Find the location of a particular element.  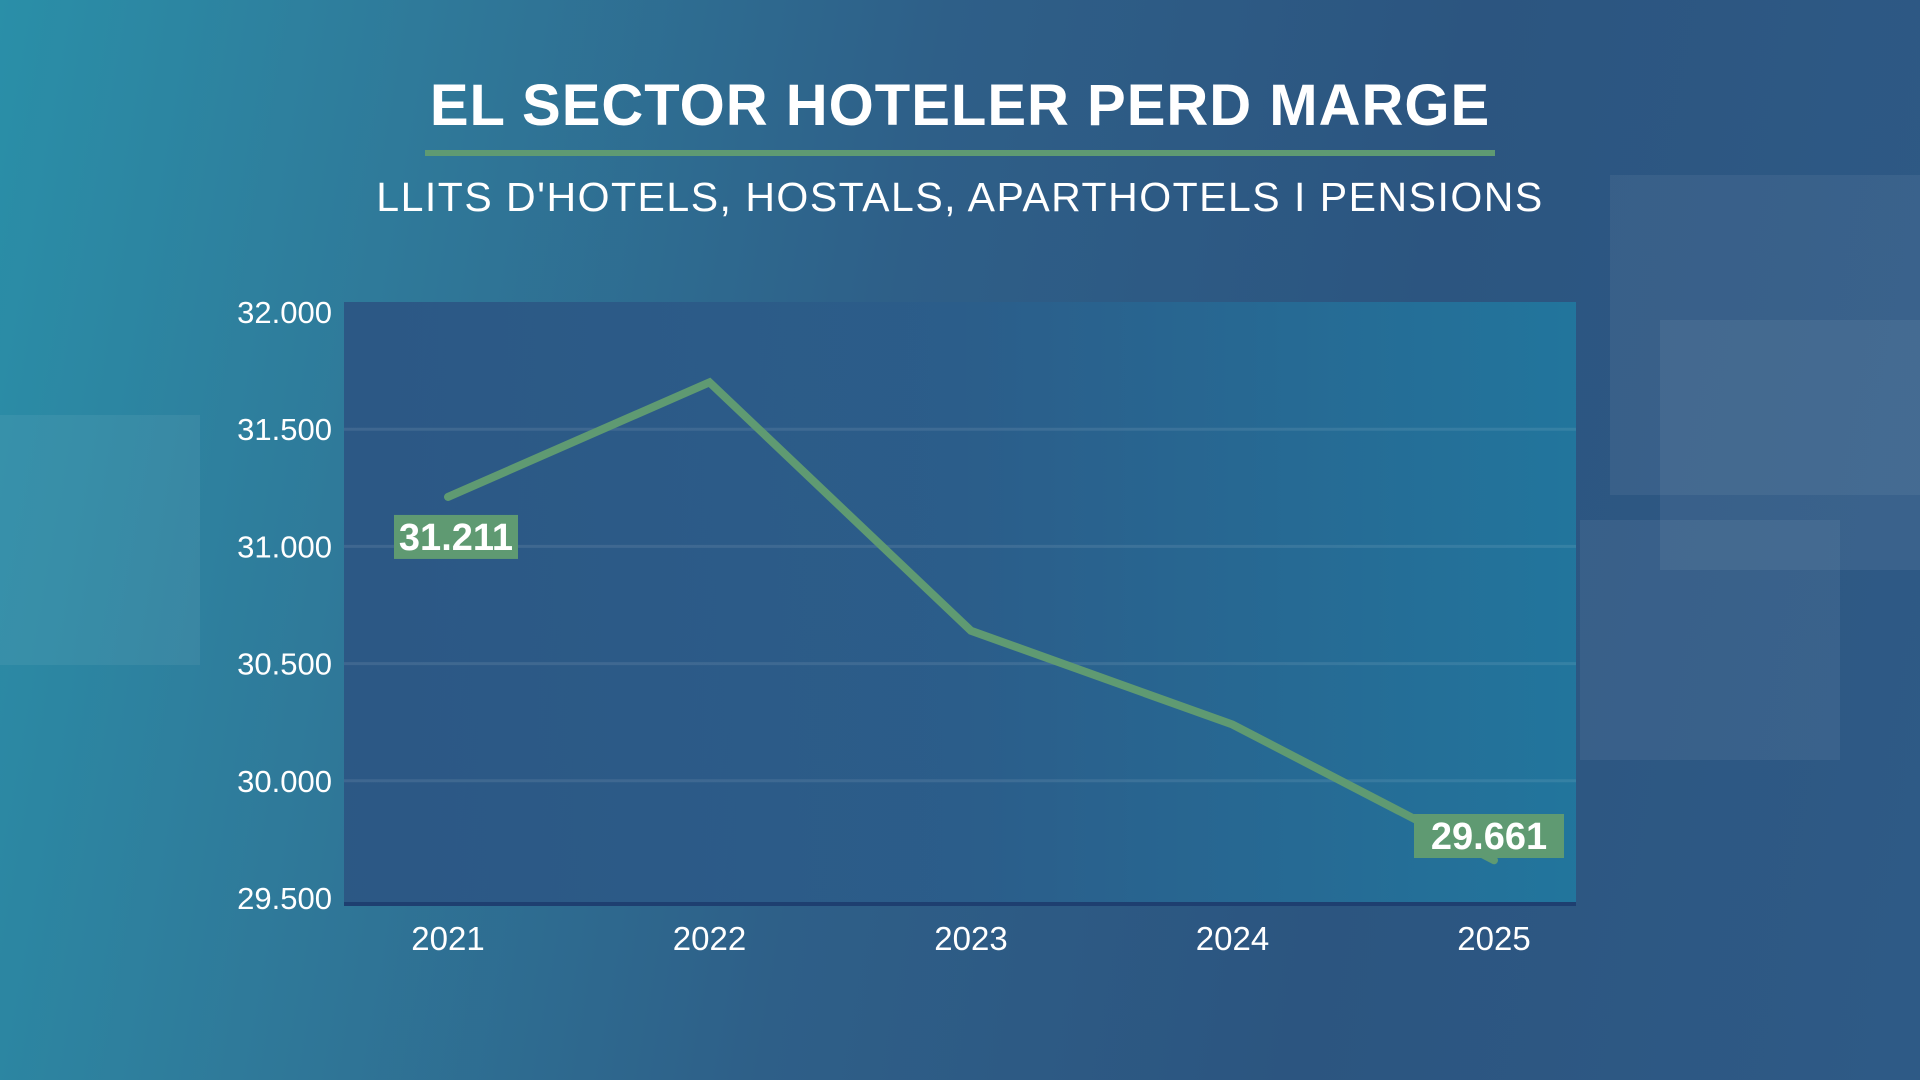

y-tick-label: 30.500 is located at coordinates (284, 664).